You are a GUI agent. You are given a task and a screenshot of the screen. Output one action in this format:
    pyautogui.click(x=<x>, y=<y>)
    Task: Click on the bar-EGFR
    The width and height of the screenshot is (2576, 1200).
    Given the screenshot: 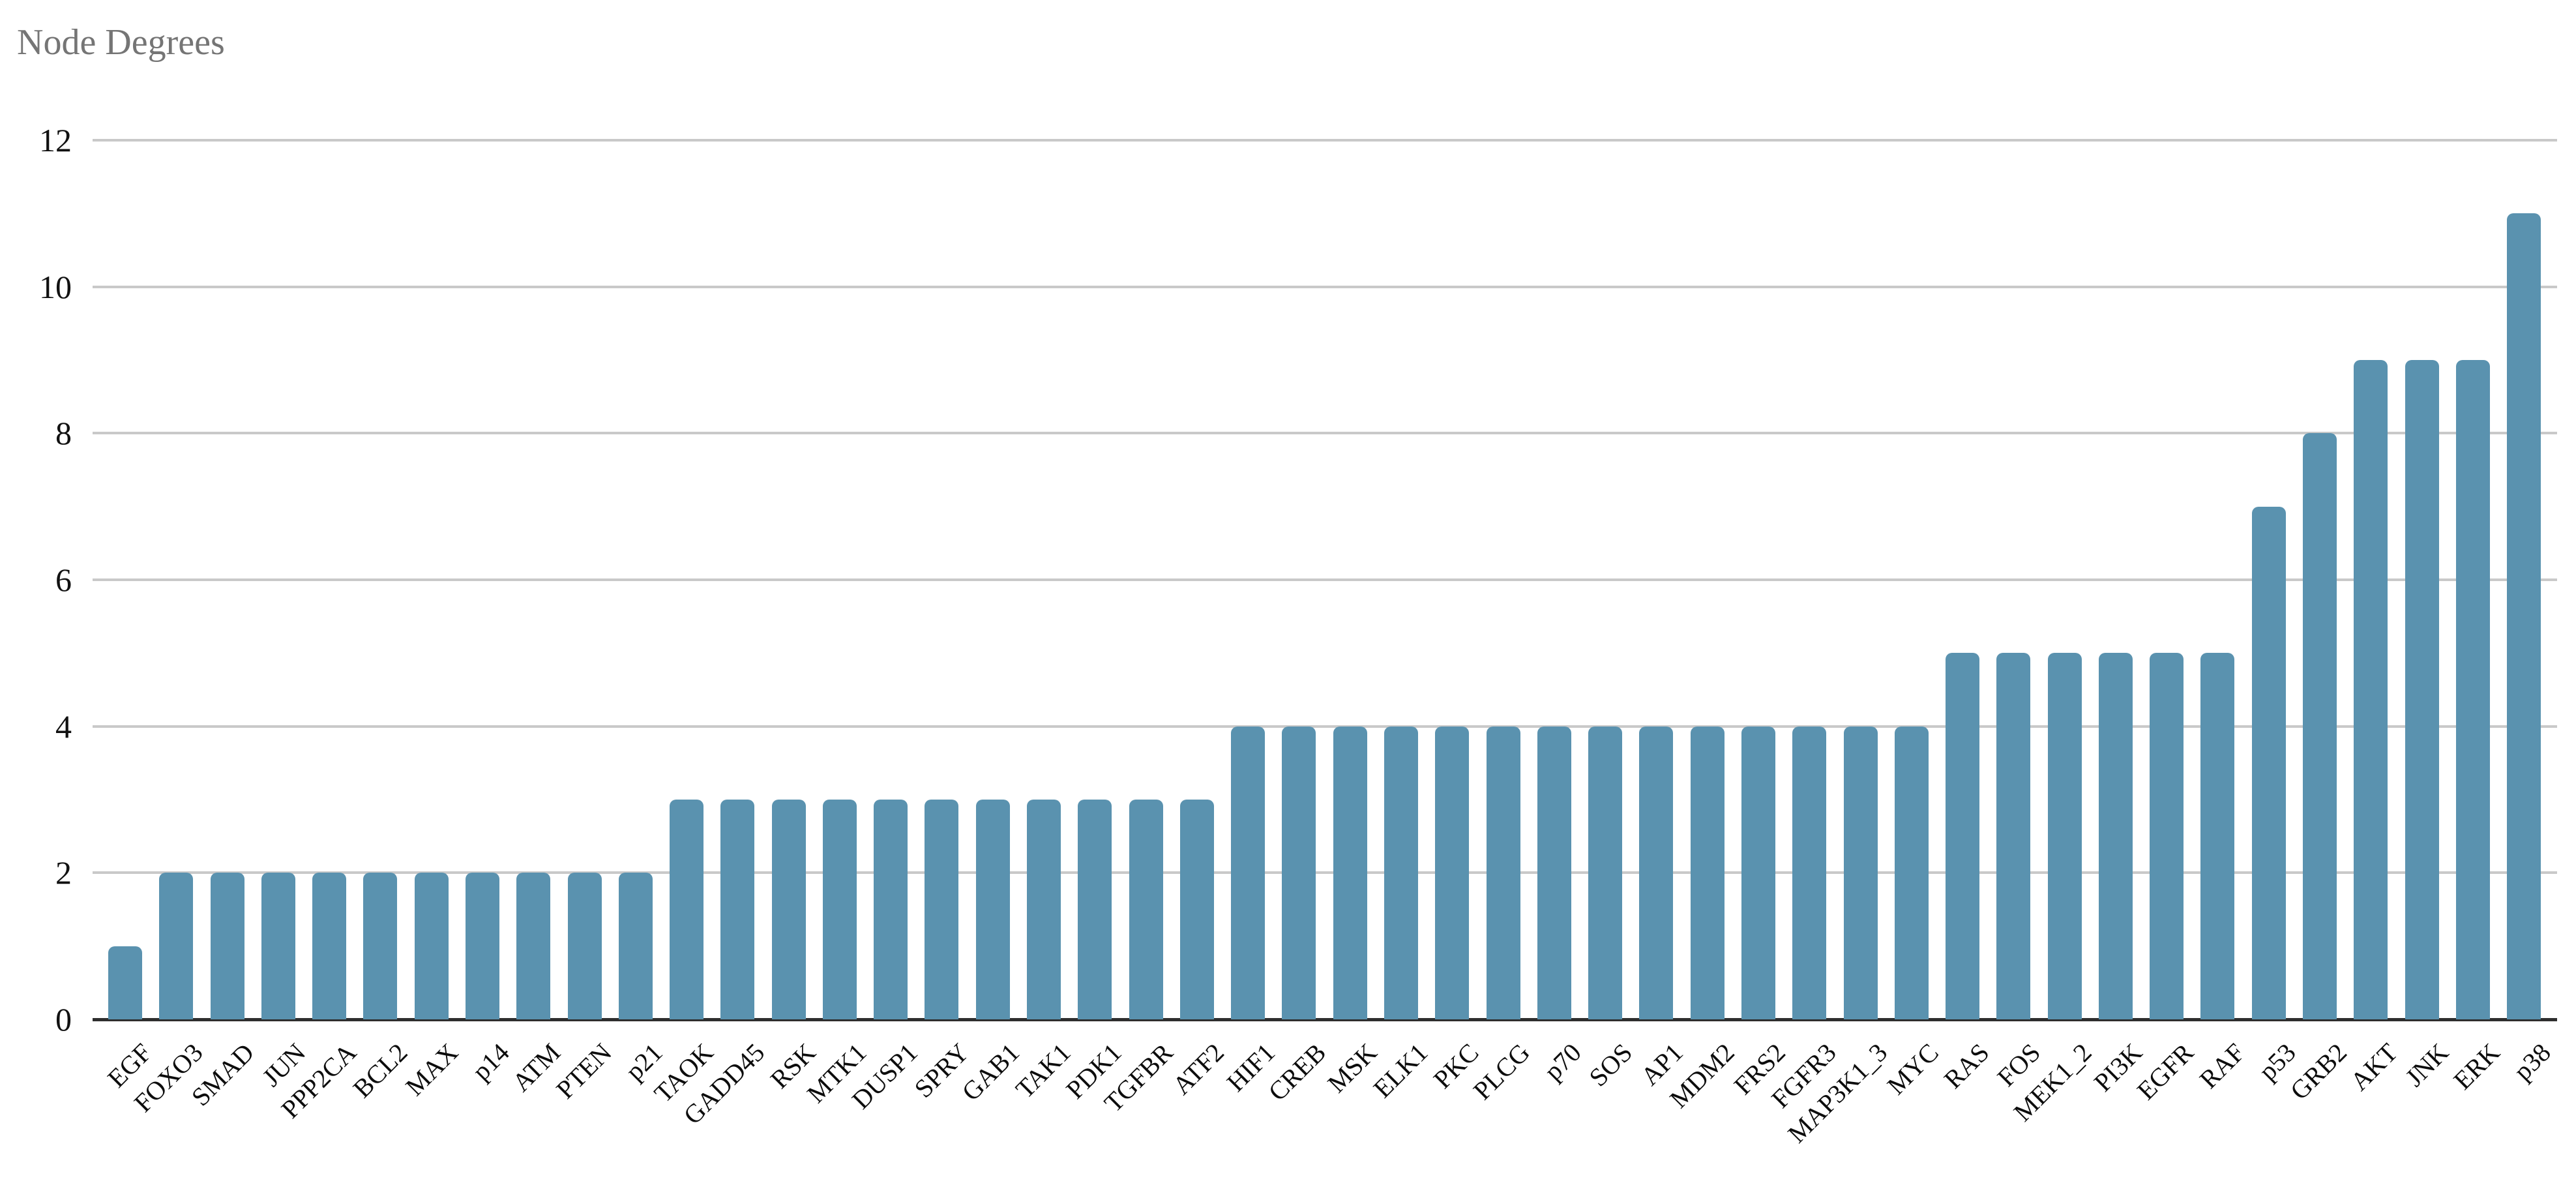 What is the action you would take?
    pyautogui.click(x=2167, y=836)
    